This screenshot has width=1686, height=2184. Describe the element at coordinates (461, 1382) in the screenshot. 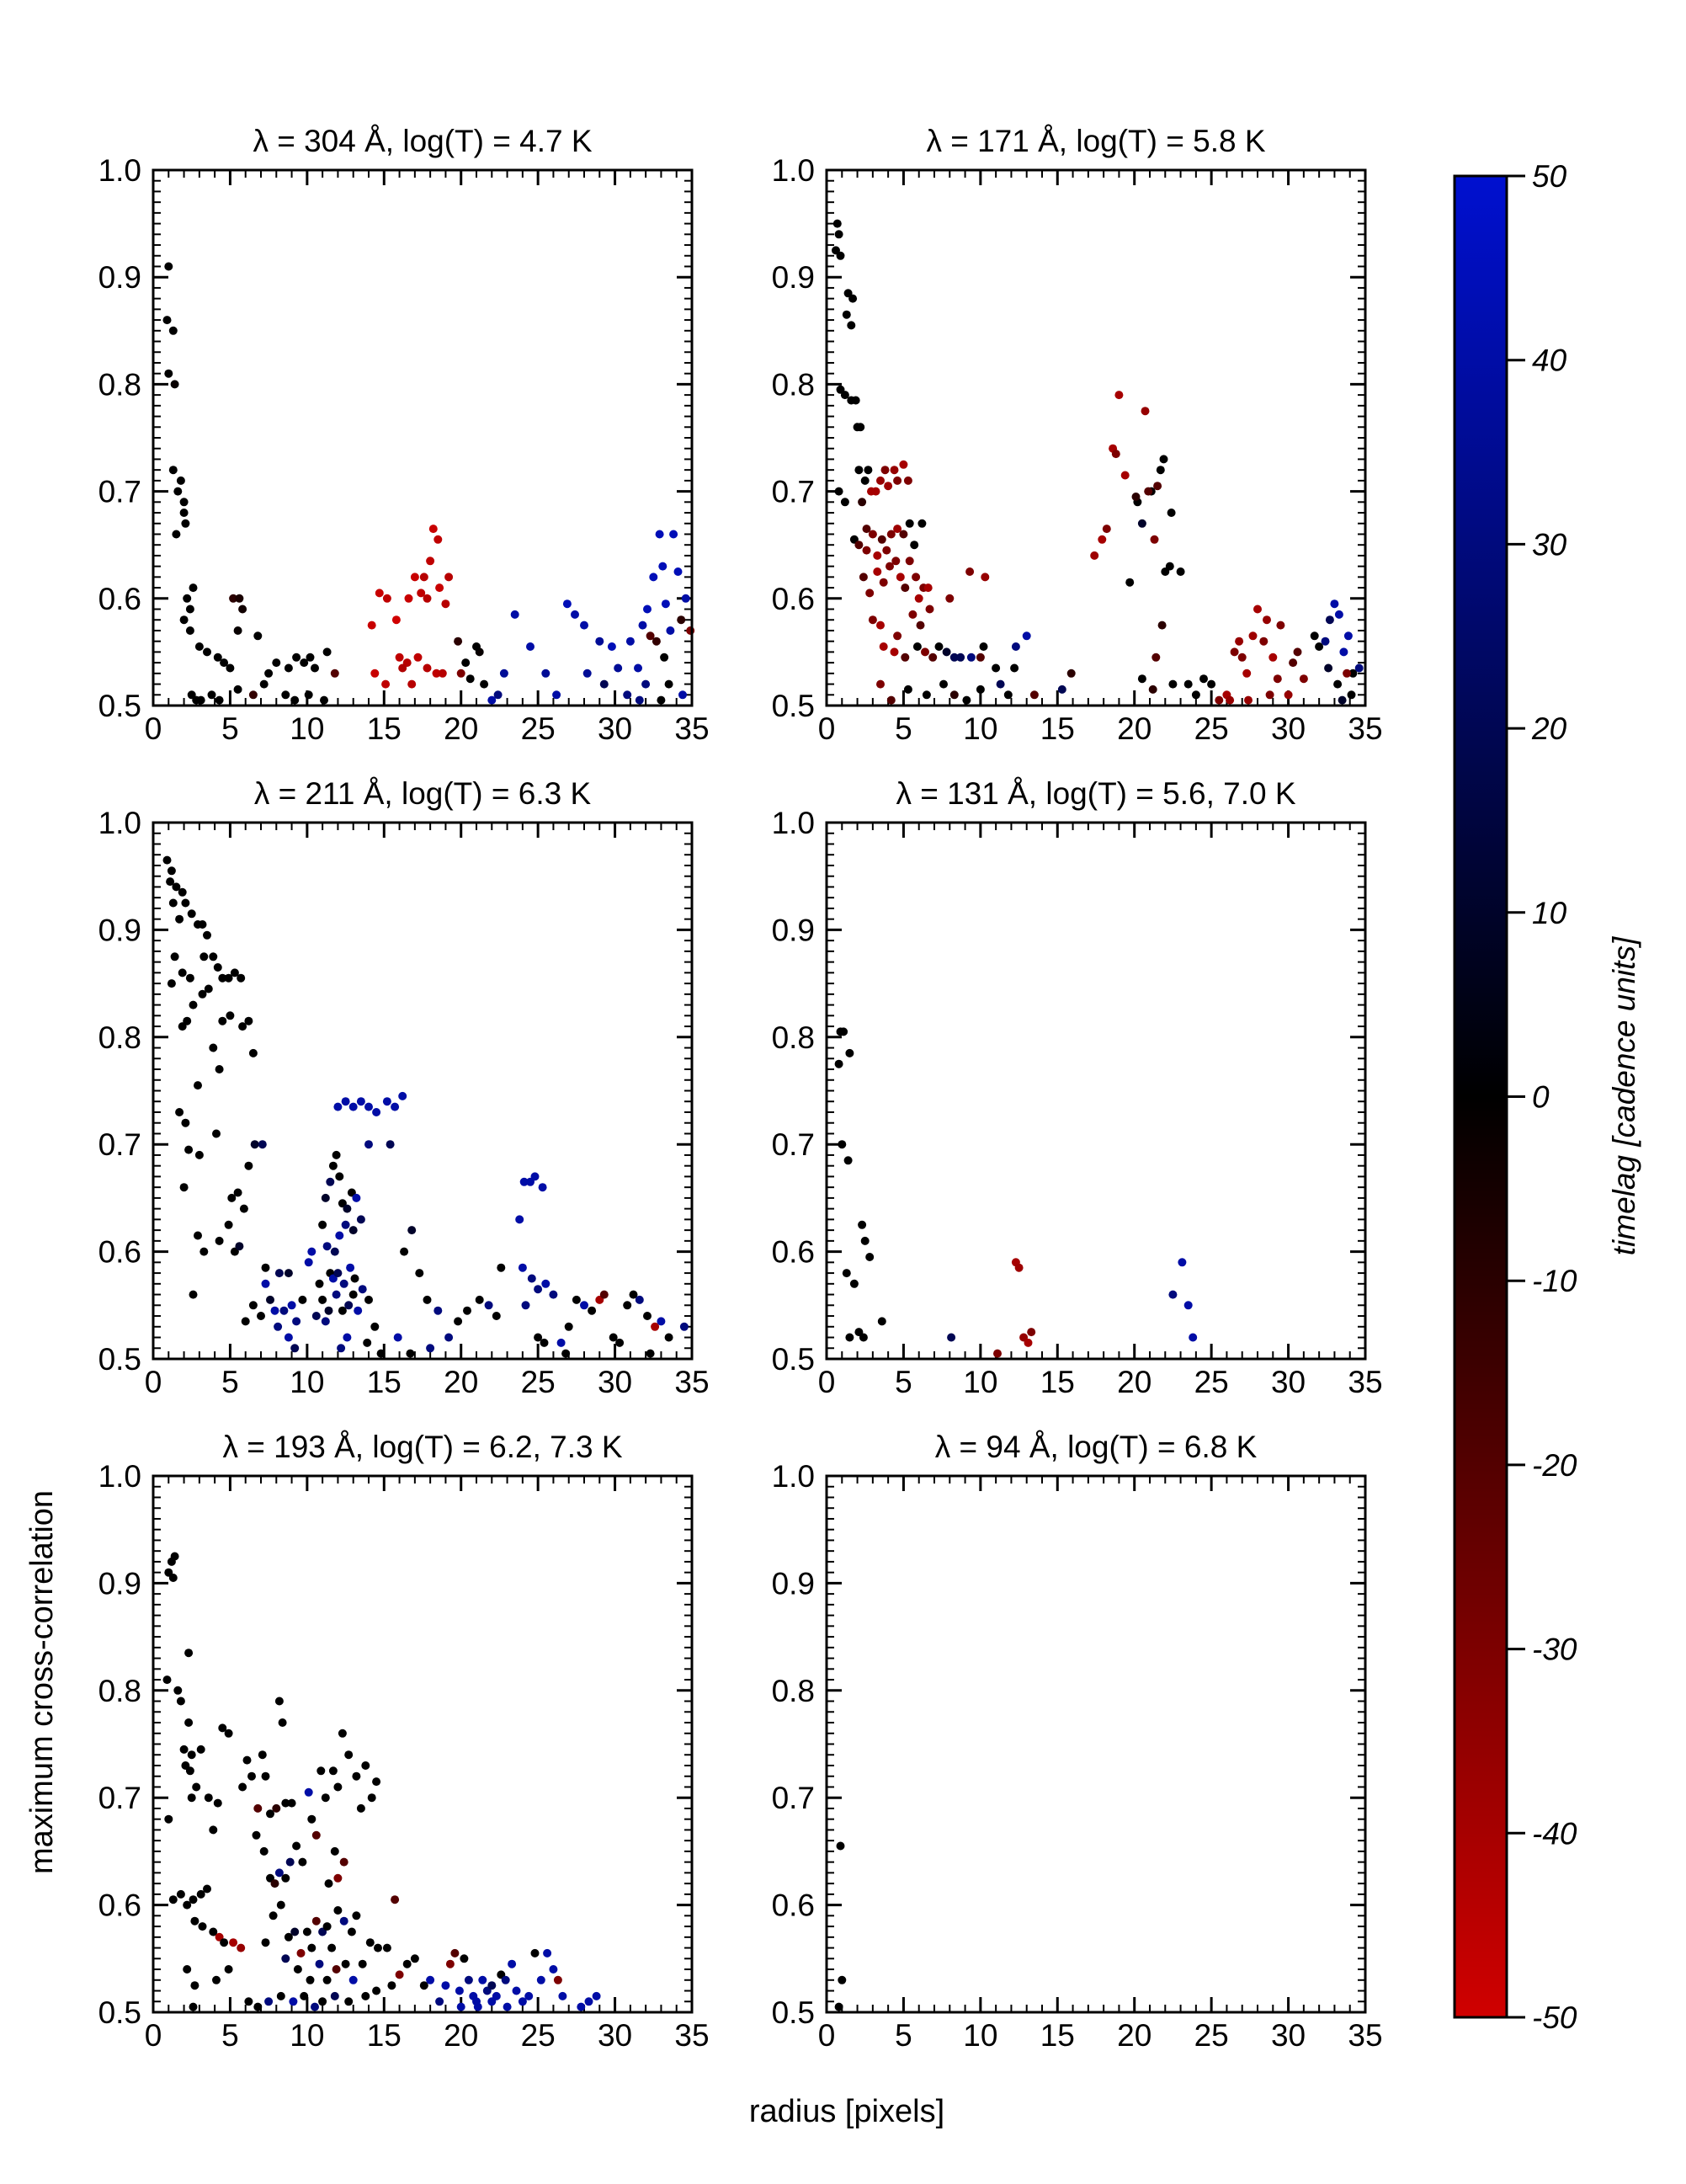

I see `x-tick-label: 20` at that location.